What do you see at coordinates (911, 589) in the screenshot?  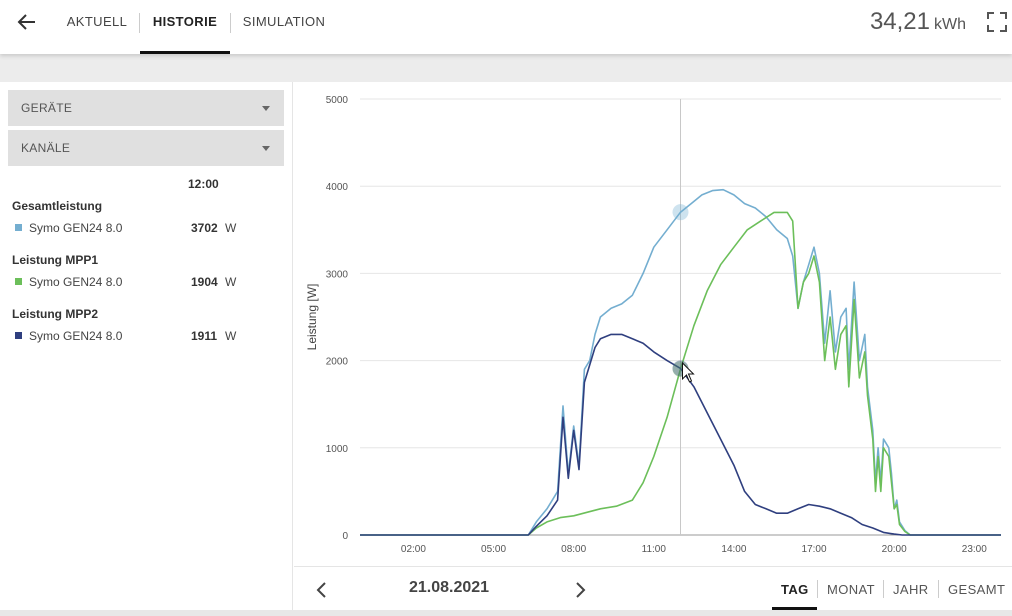 I see `period-jahr: JAHR` at bounding box center [911, 589].